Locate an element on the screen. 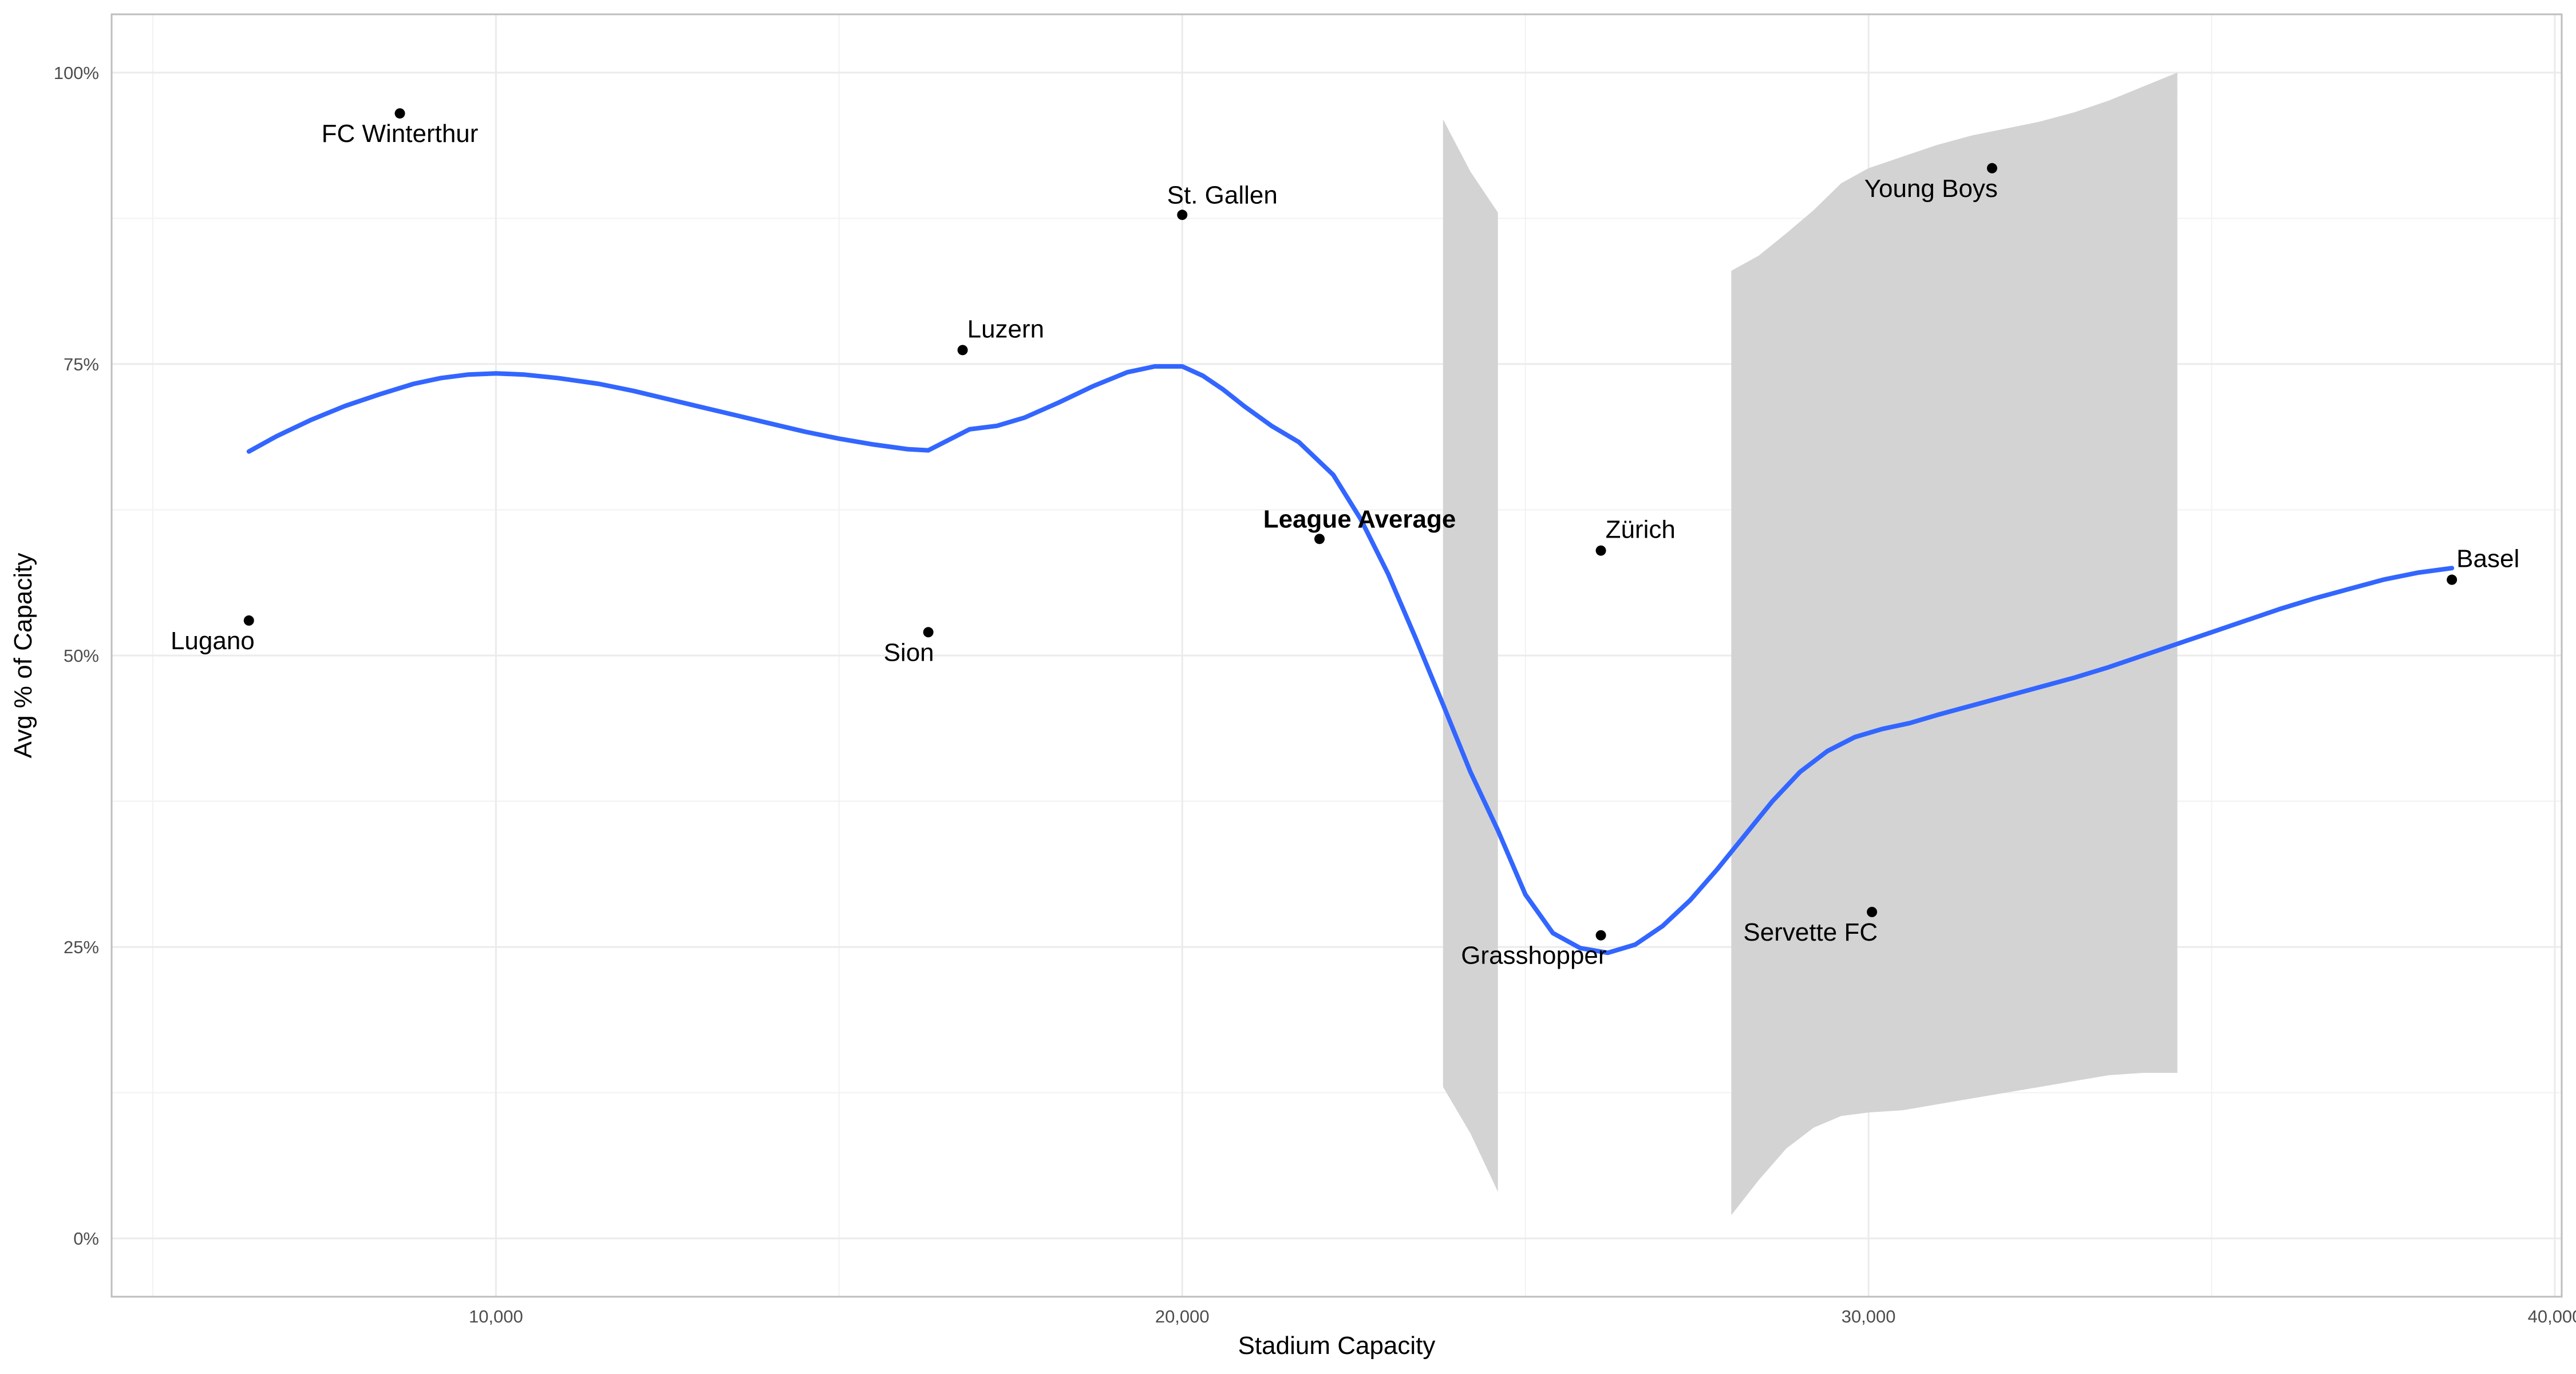 Image resolution: width=2576 pixels, height=1374 pixels. point-label: League Average is located at coordinates (1359, 519).